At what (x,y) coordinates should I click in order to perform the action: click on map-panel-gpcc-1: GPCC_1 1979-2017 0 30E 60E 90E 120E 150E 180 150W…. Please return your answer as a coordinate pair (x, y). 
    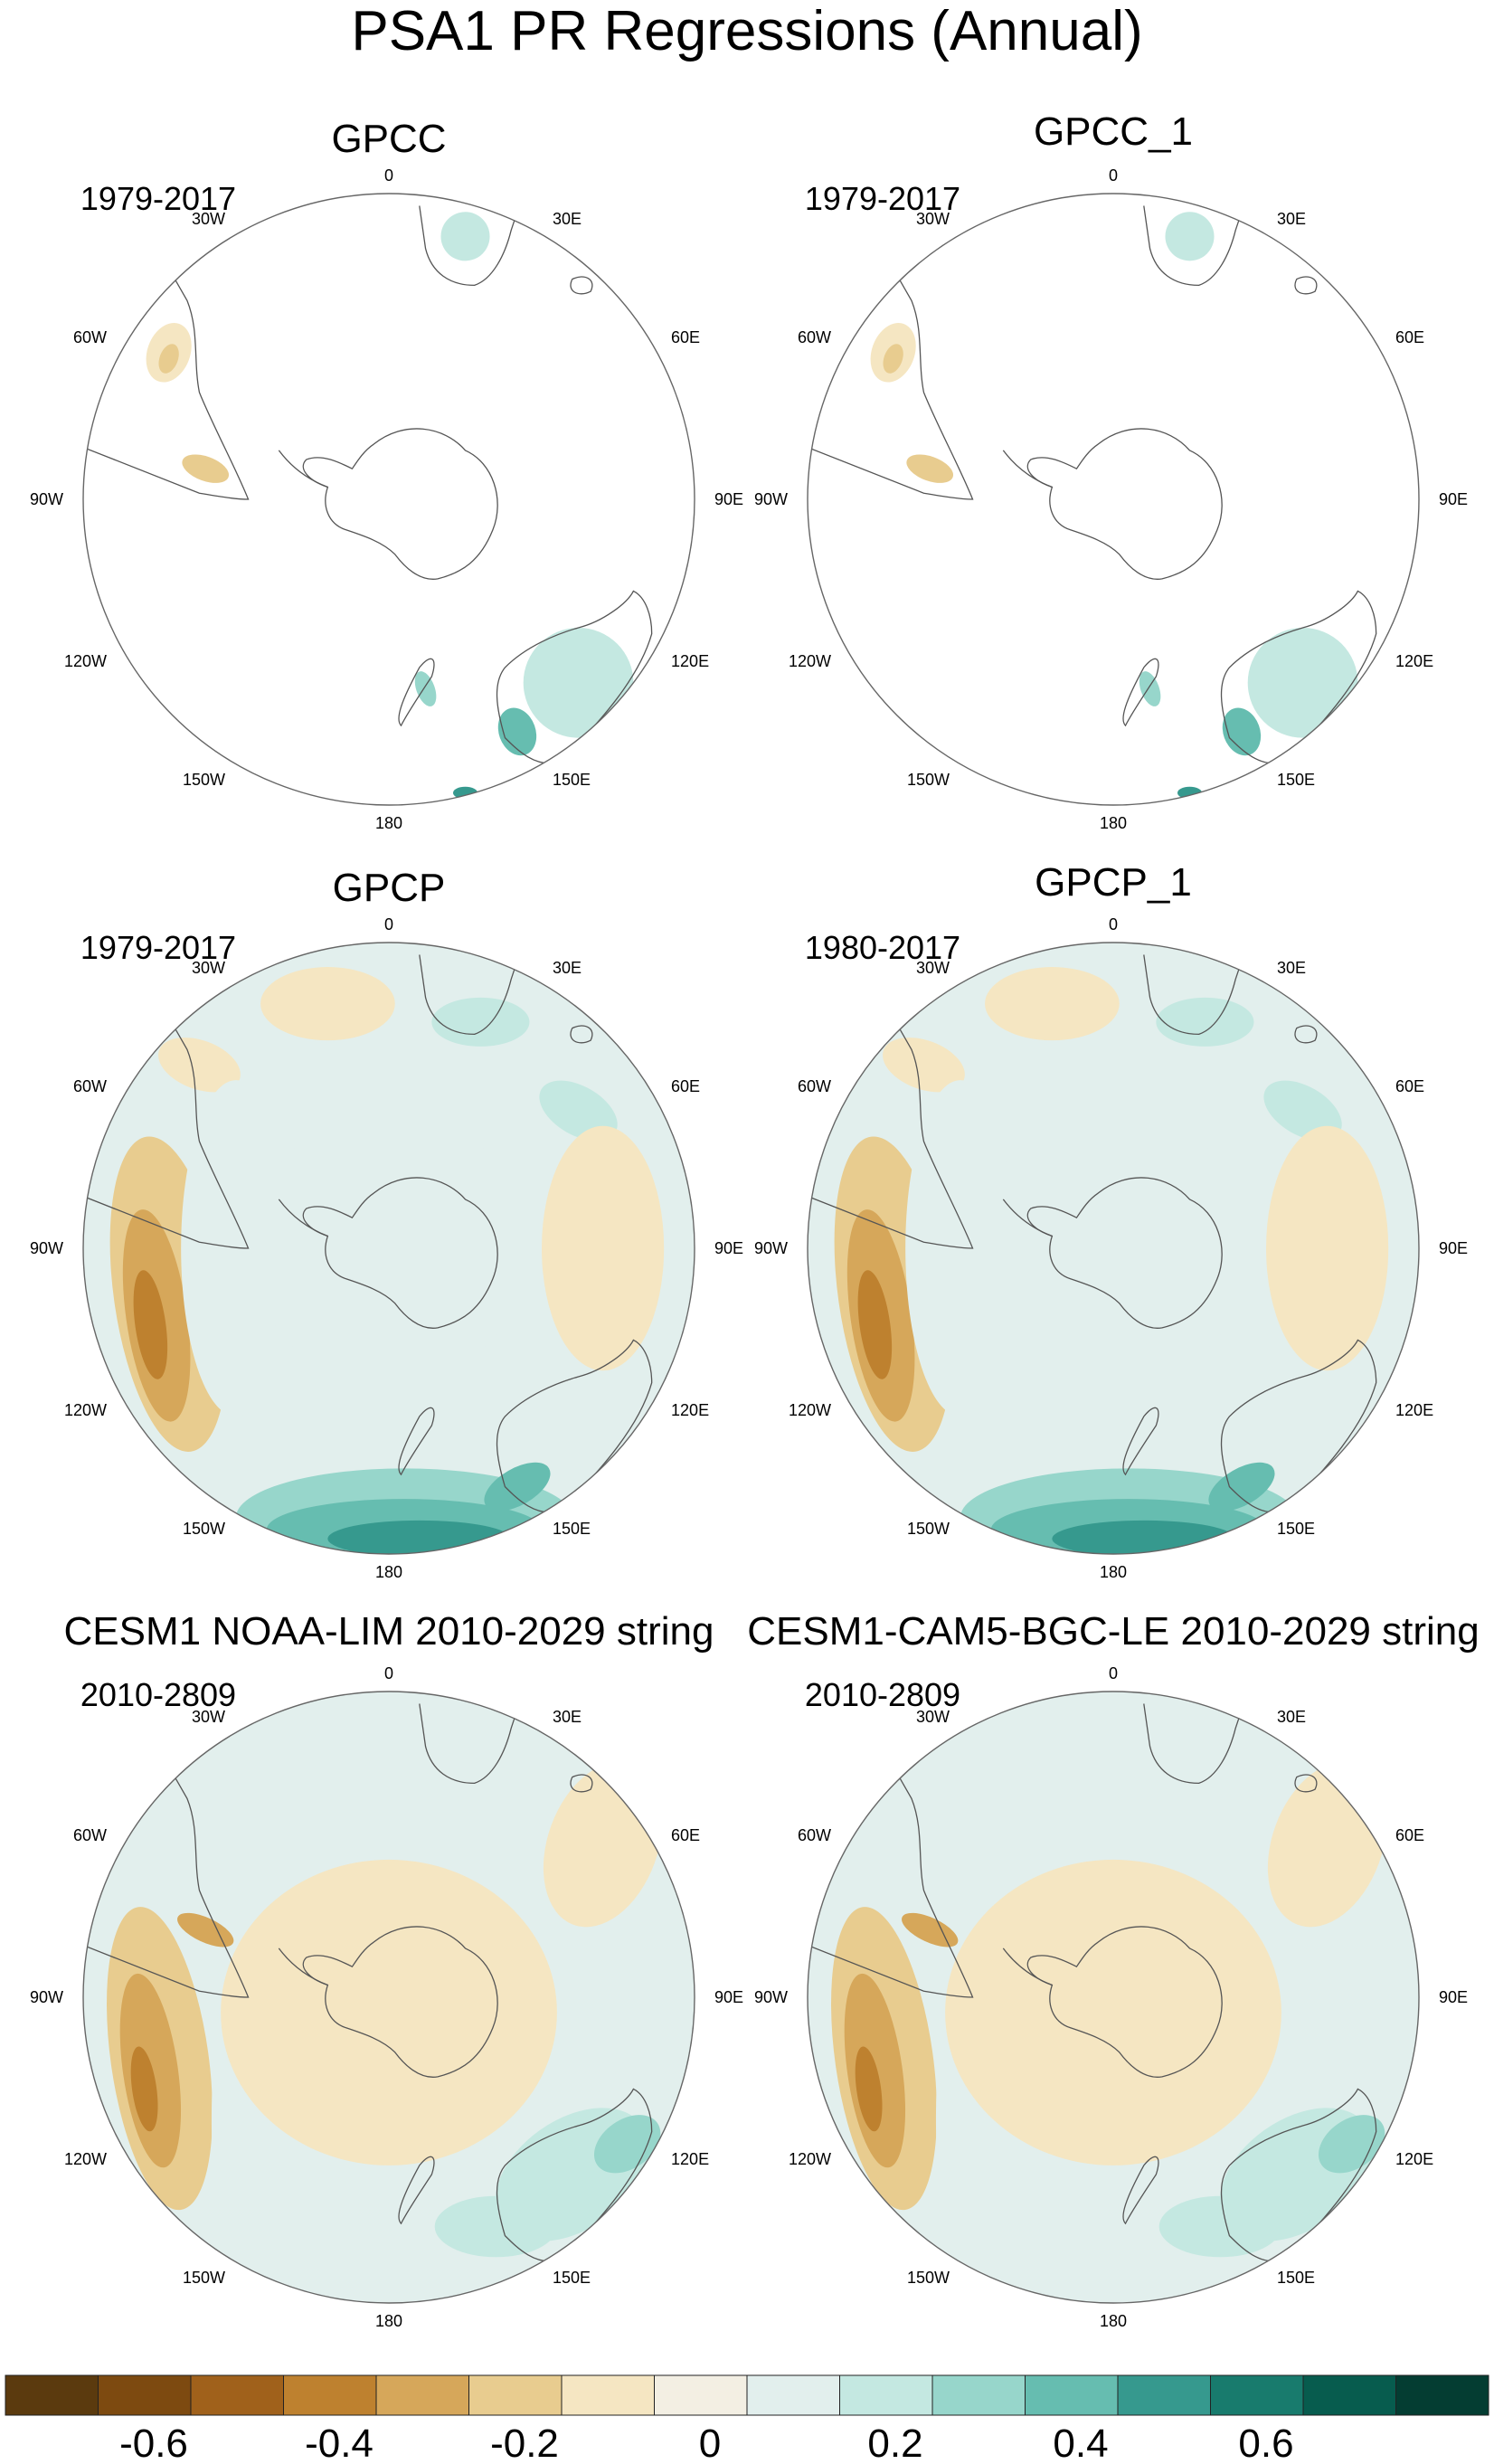
    Looking at the image, I should click on (1111, 471).